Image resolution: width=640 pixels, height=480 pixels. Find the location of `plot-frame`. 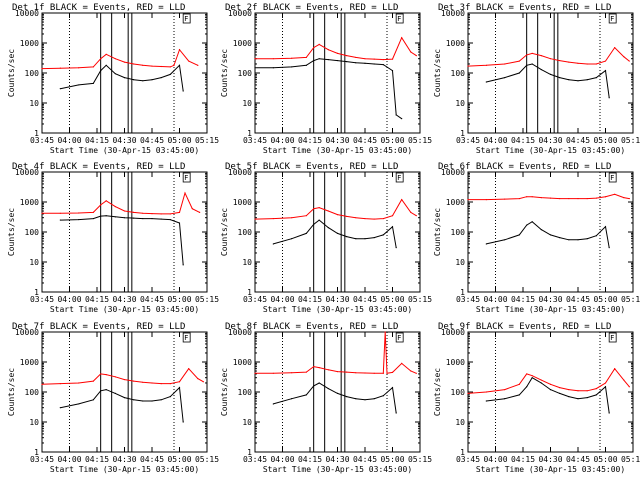

plot-frame is located at coordinates (550, 73).